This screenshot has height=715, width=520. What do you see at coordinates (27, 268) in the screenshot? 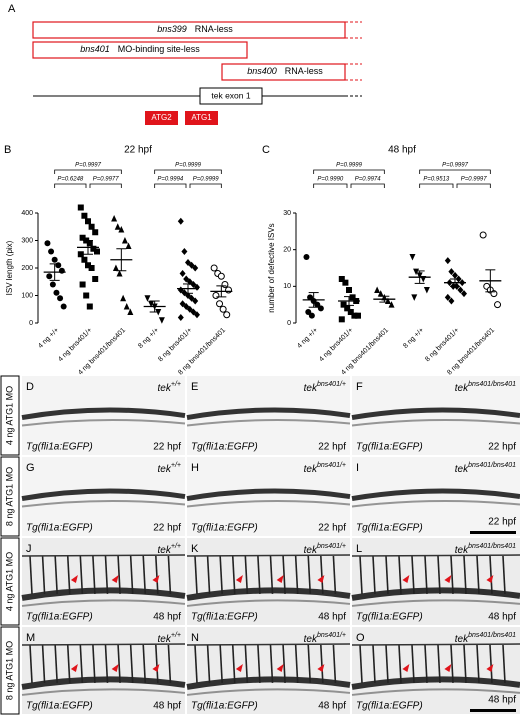
I see `y-tick-label: 200` at bounding box center [27, 268].